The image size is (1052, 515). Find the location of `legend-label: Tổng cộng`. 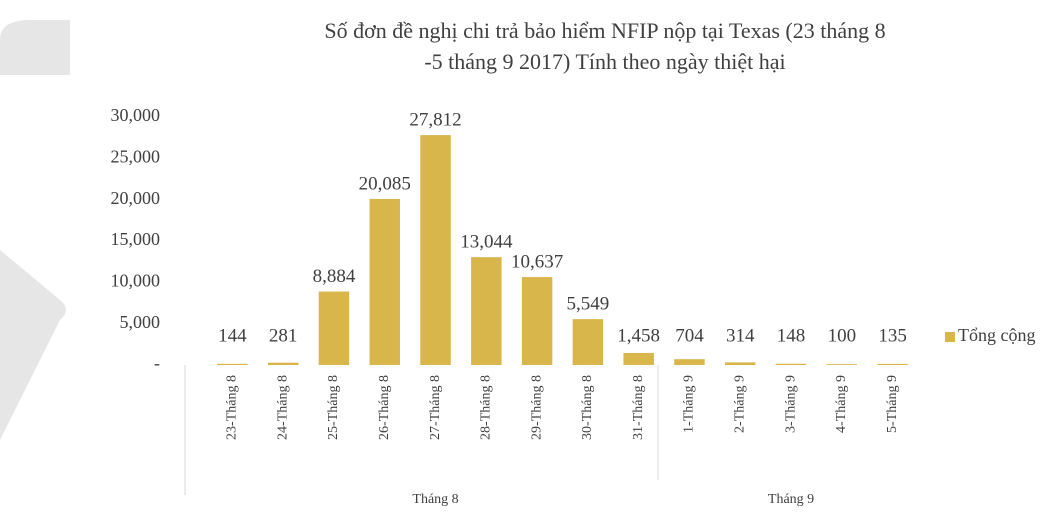

legend-label: Tổng cộng is located at coordinates (996, 335).